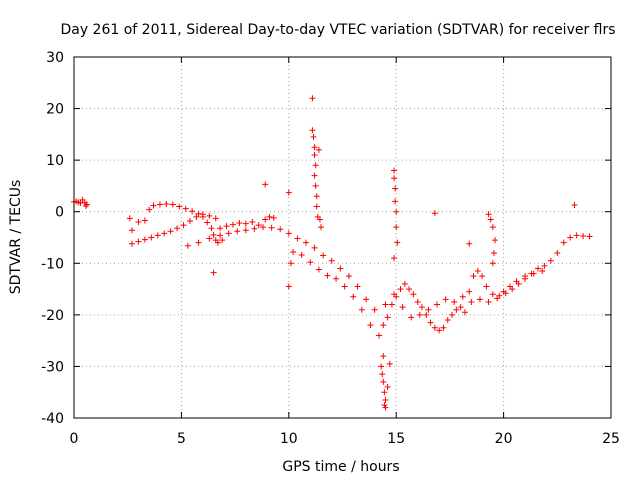 The image size is (640, 480). Describe the element at coordinates (504, 439) in the screenshot. I see `x-tick-label: 20` at that location.